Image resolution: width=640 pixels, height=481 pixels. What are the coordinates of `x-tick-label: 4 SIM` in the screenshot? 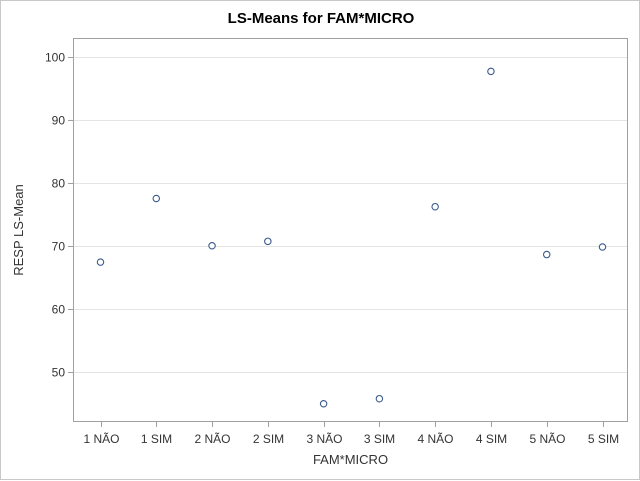 It's located at (491, 439).